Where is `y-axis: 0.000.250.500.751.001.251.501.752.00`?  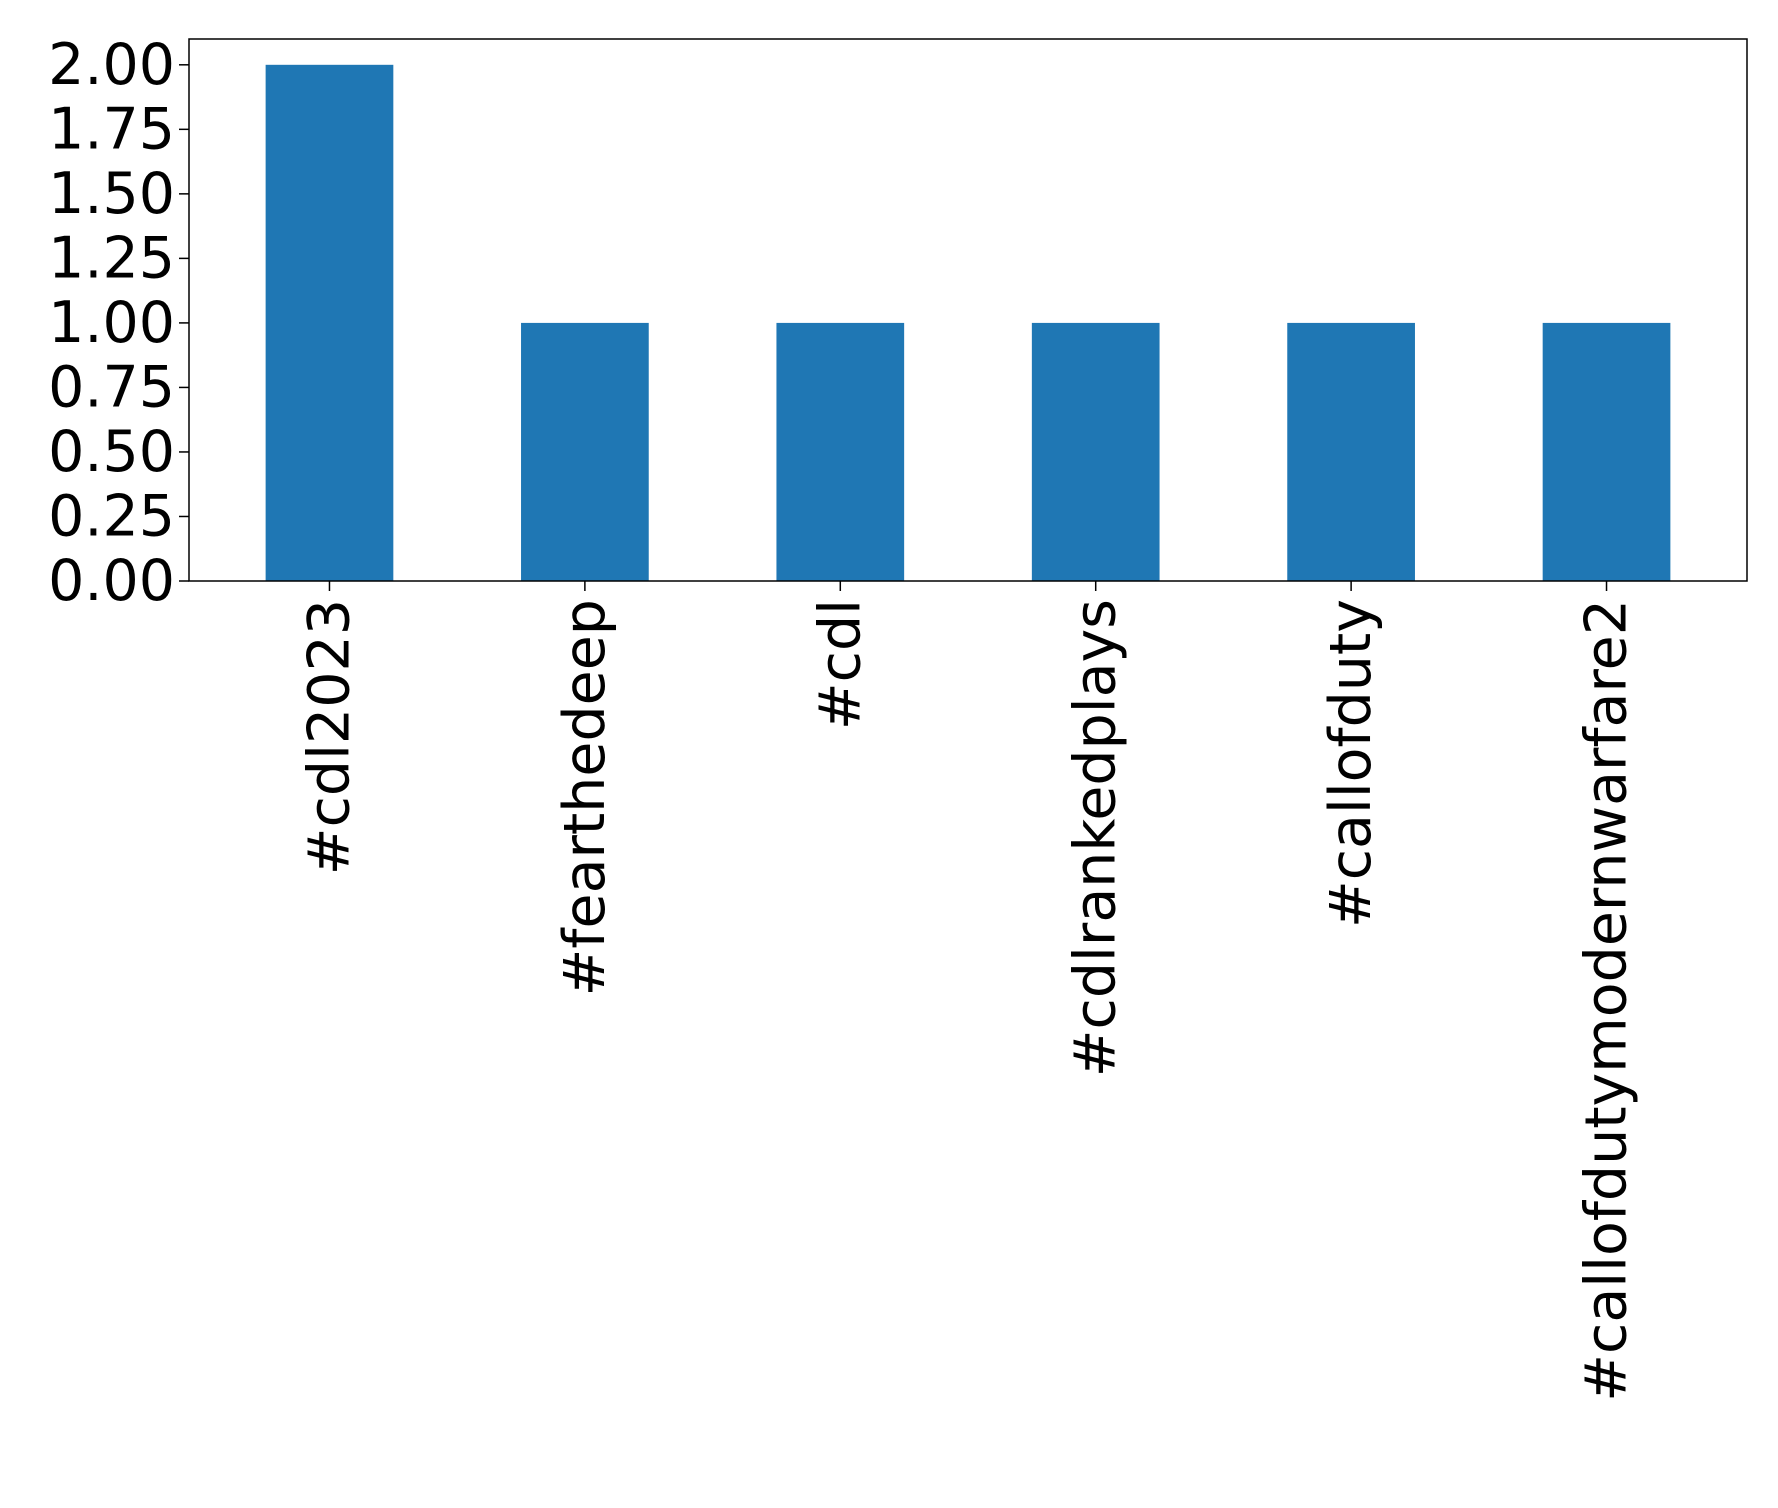
y-axis: 0.000.250.500.751.001.251.501.752.00 is located at coordinates (118, 323).